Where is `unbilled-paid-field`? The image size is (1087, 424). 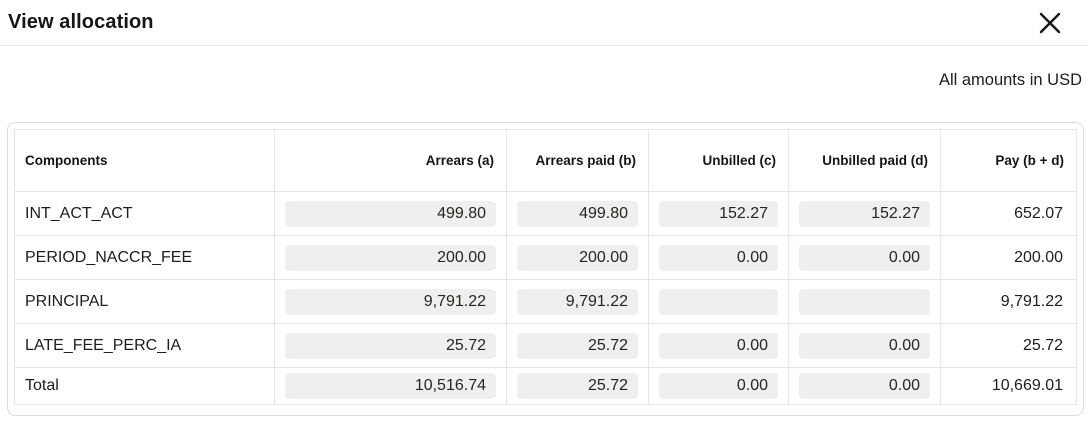 unbilled-paid-field is located at coordinates (864, 301).